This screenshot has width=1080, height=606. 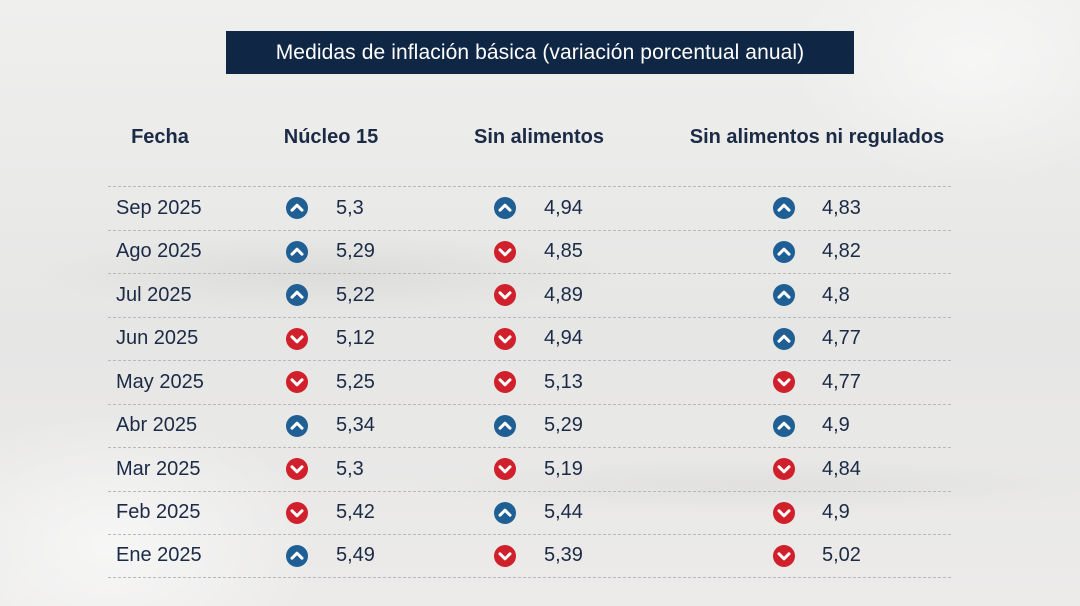 I want to click on table-row: Ene 2025 5,49 5,39 5,02, so click(x=529, y=556).